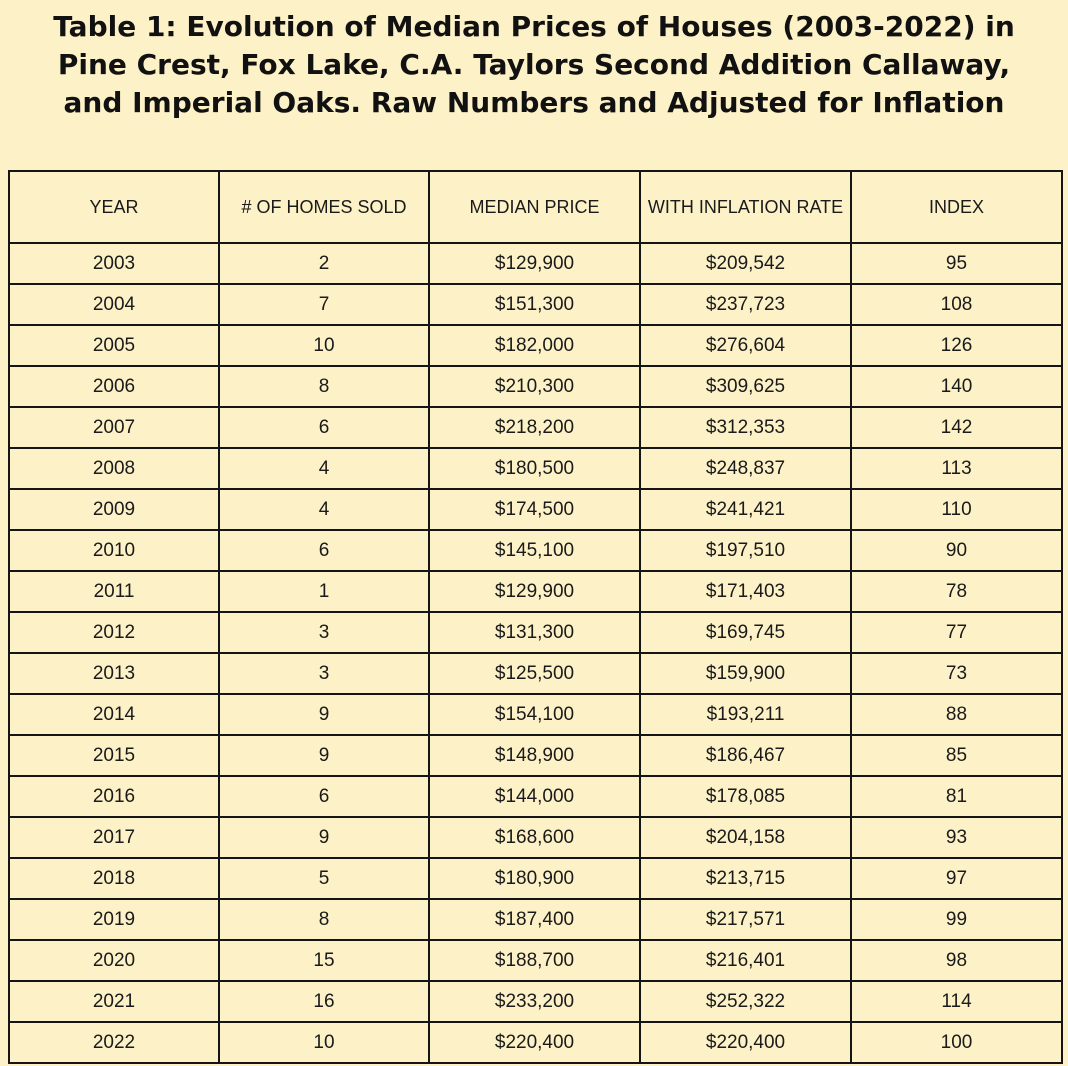 This screenshot has height=1066, width=1068. What do you see at coordinates (745, 796) in the screenshot?
I see `cell-inflation-price: $178,085` at bounding box center [745, 796].